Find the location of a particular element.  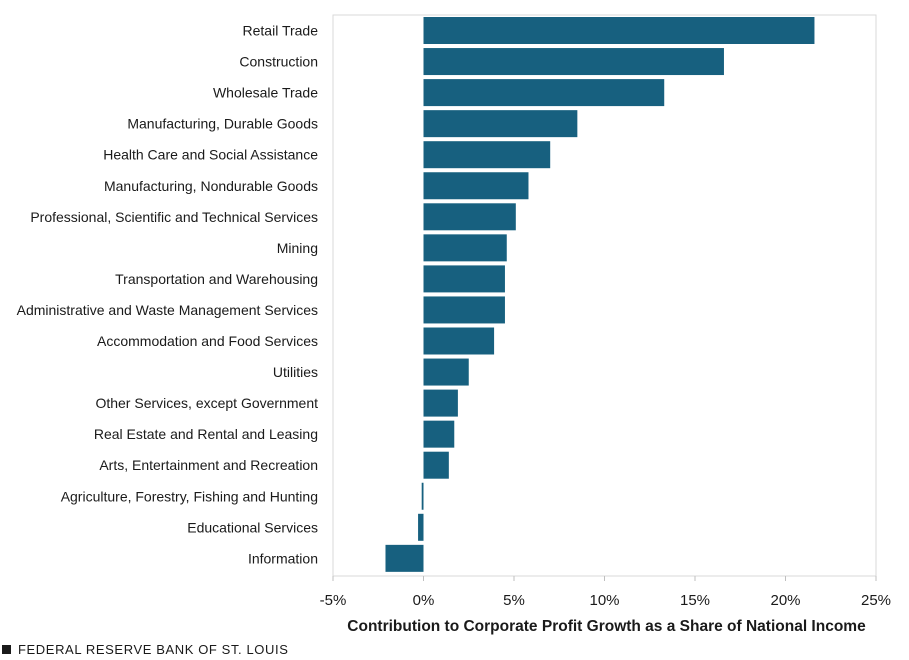

footer-source: FEDERAL RESERVE BANK OF ST. LOUIS is located at coordinates (153, 649).